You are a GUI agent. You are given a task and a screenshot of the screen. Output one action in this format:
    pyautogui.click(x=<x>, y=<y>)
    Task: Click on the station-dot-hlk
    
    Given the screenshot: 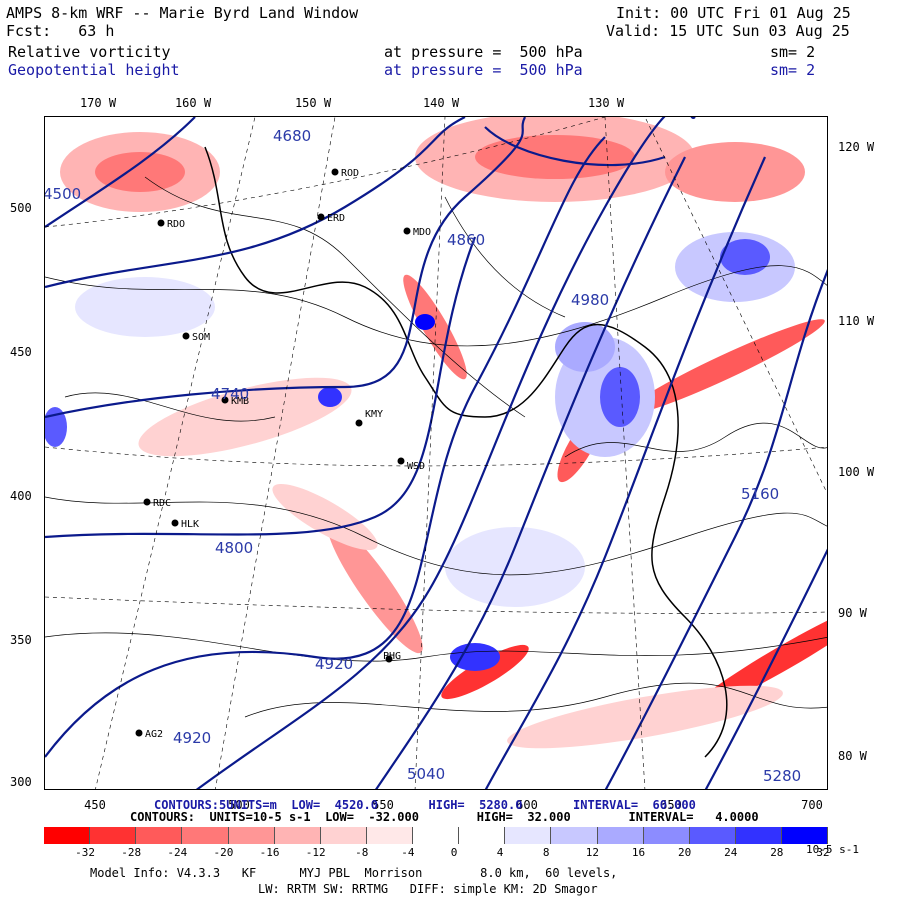 What is the action you would take?
    pyautogui.click(x=175, y=523)
    